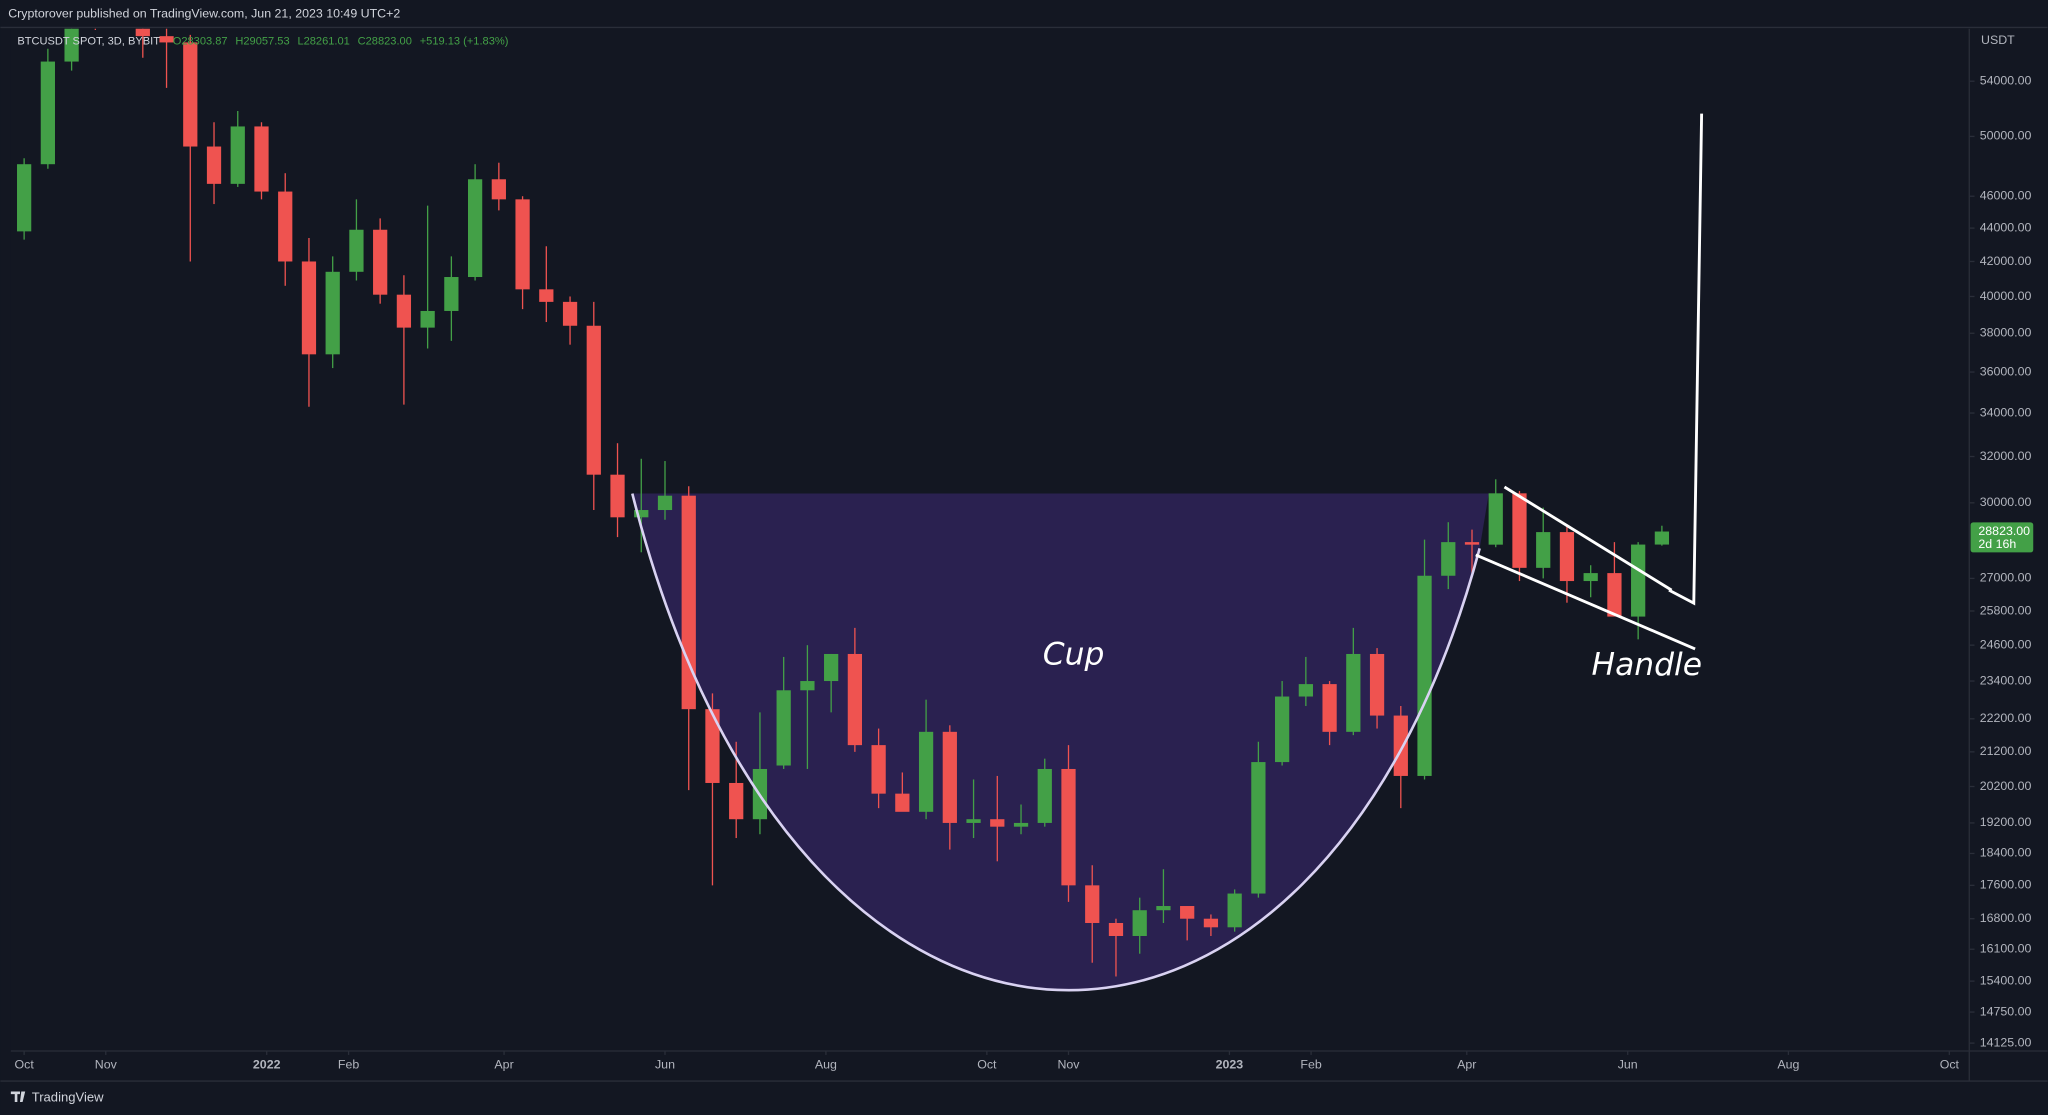 The image size is (2048, 1115). Describe the element at coordinates (2006, 885) in the screenshot. I see `y-tick-label: 17600.00` at that location.